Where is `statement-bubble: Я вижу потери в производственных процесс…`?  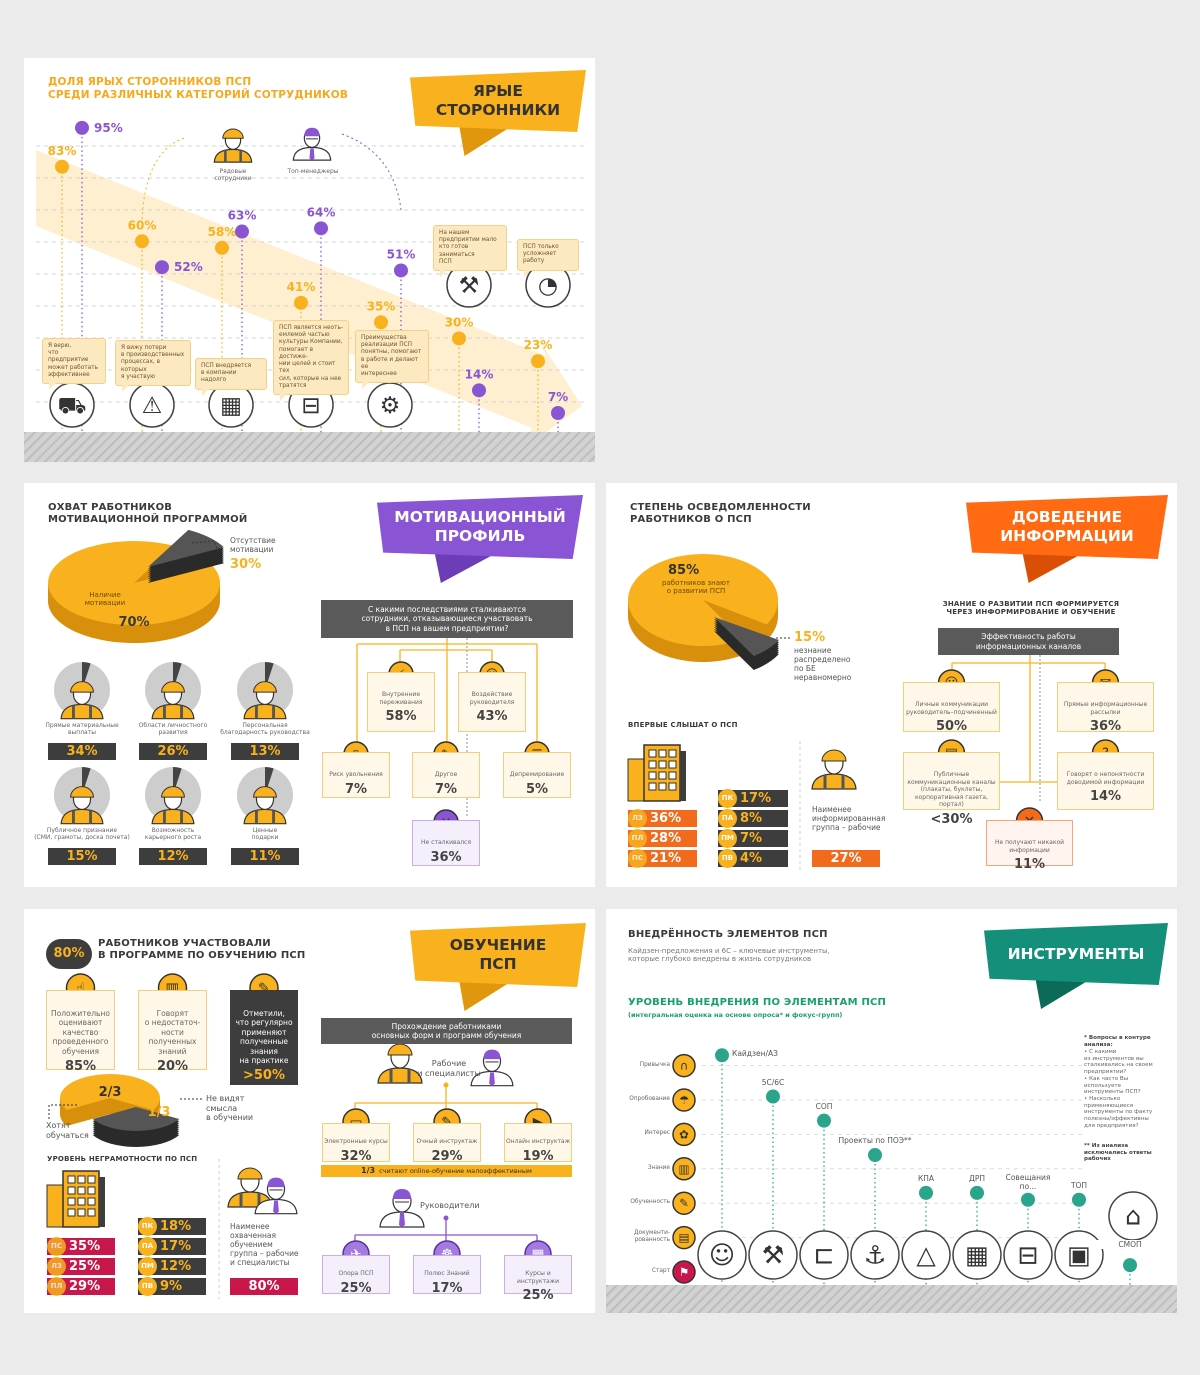
statement-bubble: Я вижу потери в производственных процесс… is located at coordinates (153, 366).